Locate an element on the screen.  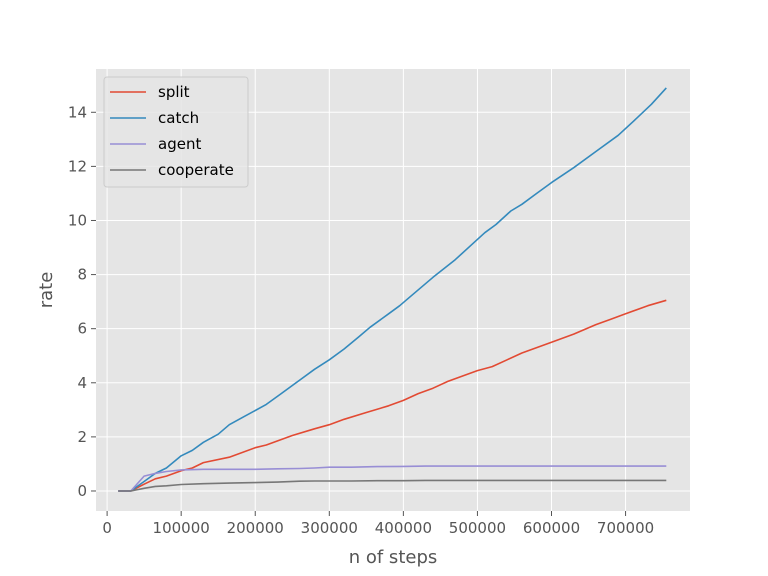
legend-label-agent: agent is located at coordinates (179, 144).